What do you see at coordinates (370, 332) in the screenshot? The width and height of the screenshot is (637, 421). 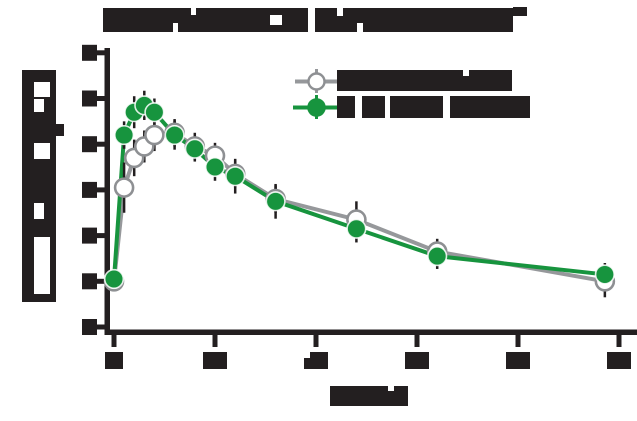 I see `x-axis-line` at bounding box center [370, 332].